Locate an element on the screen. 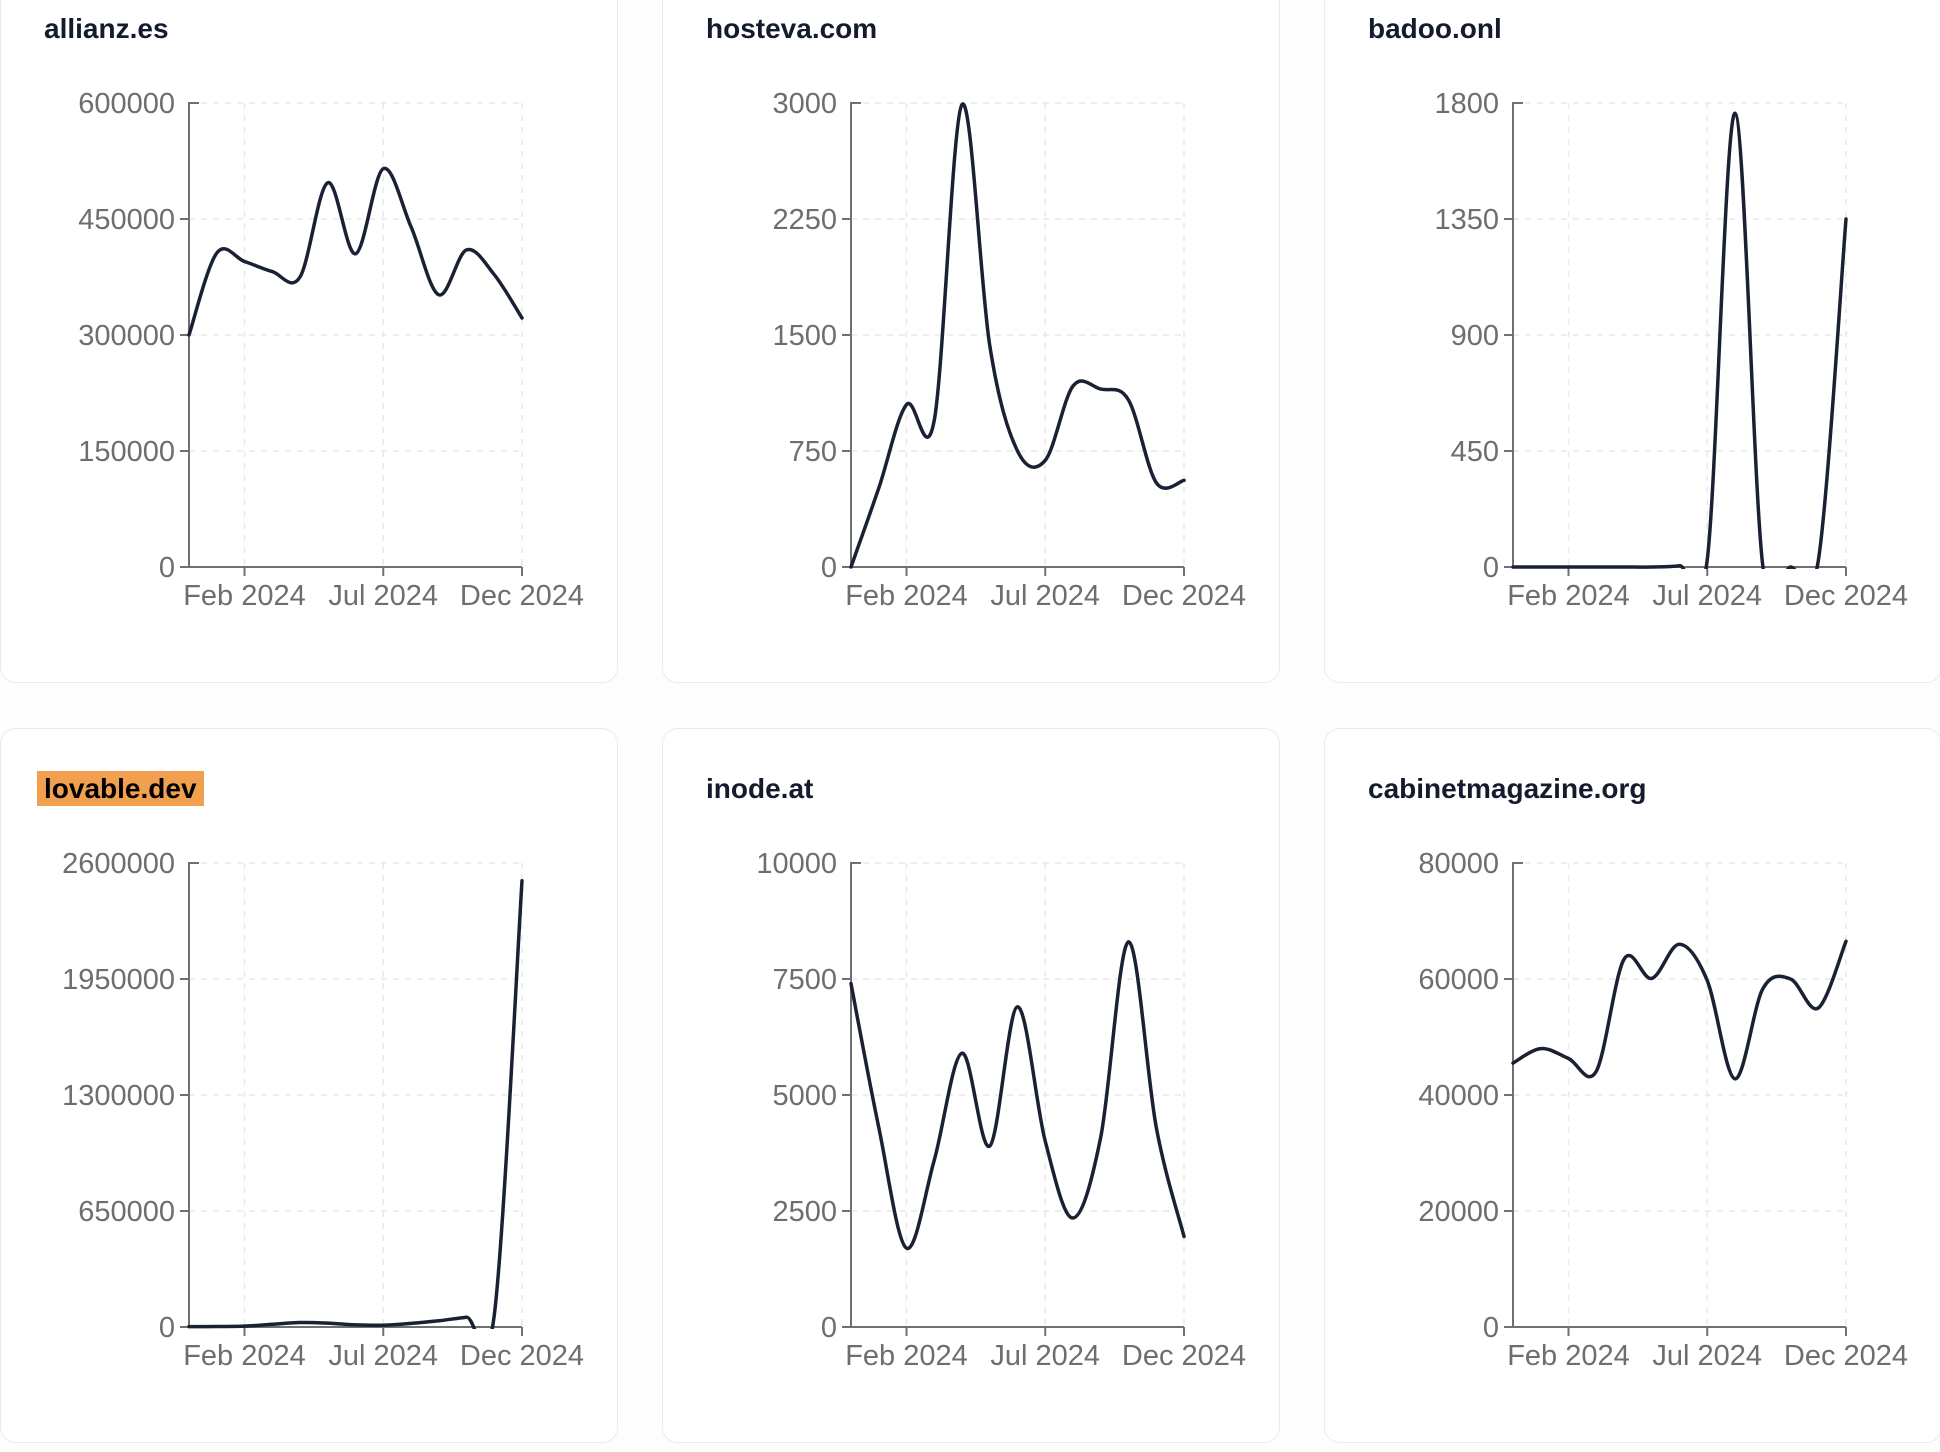 The height and width of the screenshot is (1452, 1940). chart-title-row: hosteva.com is located at coordinates (791, 29).